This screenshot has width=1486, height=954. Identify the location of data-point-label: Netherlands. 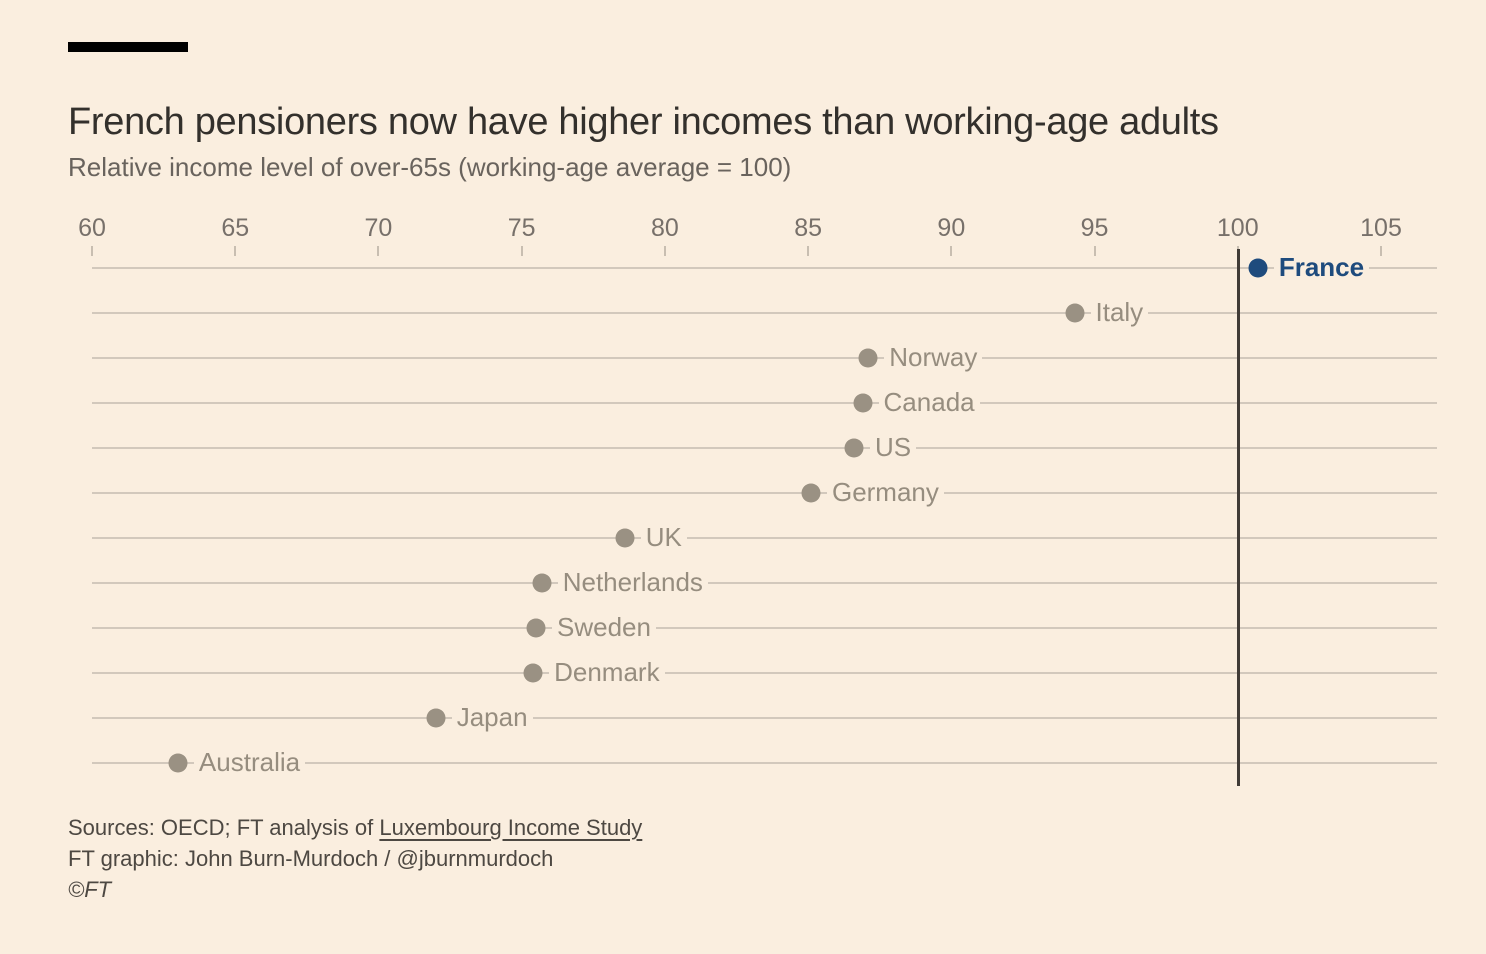
(632, 582).